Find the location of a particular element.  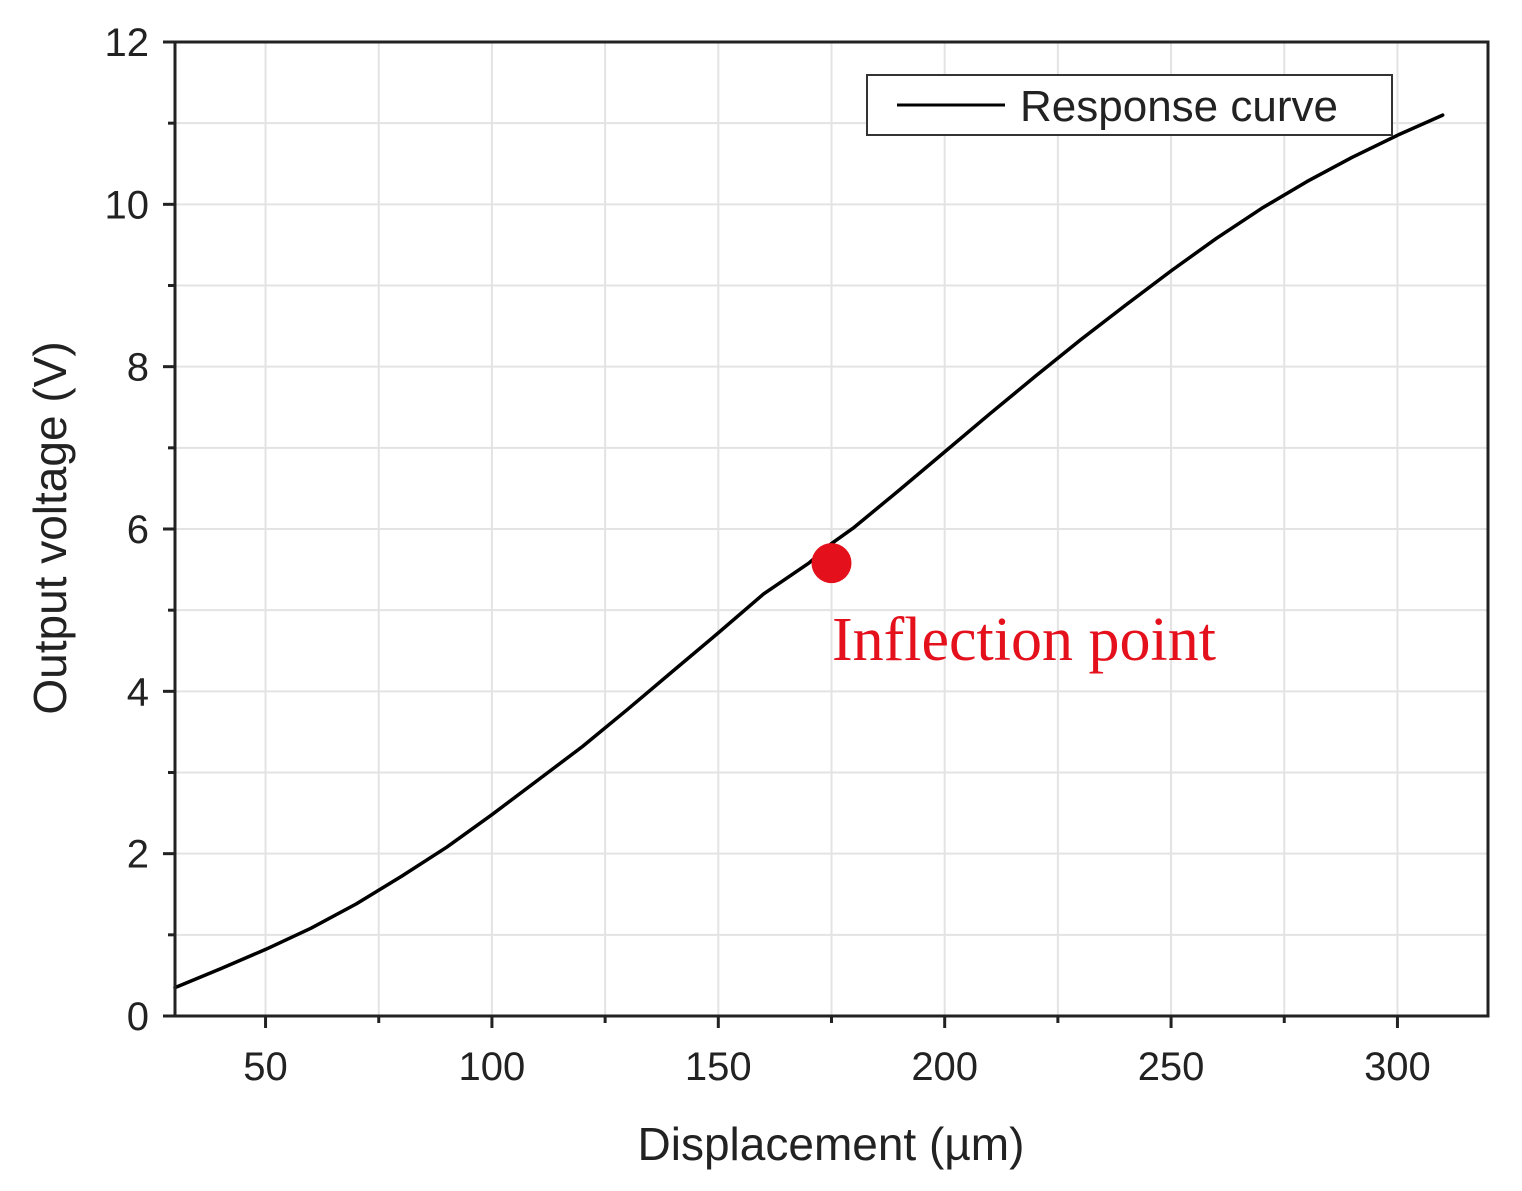

y-tick-label: 2 is located at coordinates (138, 855).